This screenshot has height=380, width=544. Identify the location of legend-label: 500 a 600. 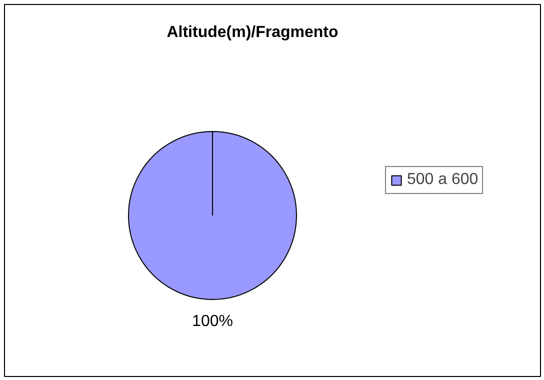
(442, 180).